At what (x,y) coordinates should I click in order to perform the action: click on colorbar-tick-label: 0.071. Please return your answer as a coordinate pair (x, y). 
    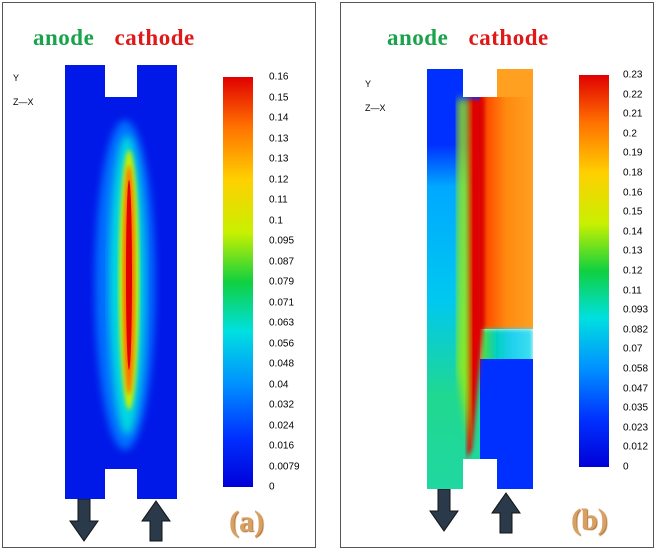
    Looking at the image, I should click on (282, 302).